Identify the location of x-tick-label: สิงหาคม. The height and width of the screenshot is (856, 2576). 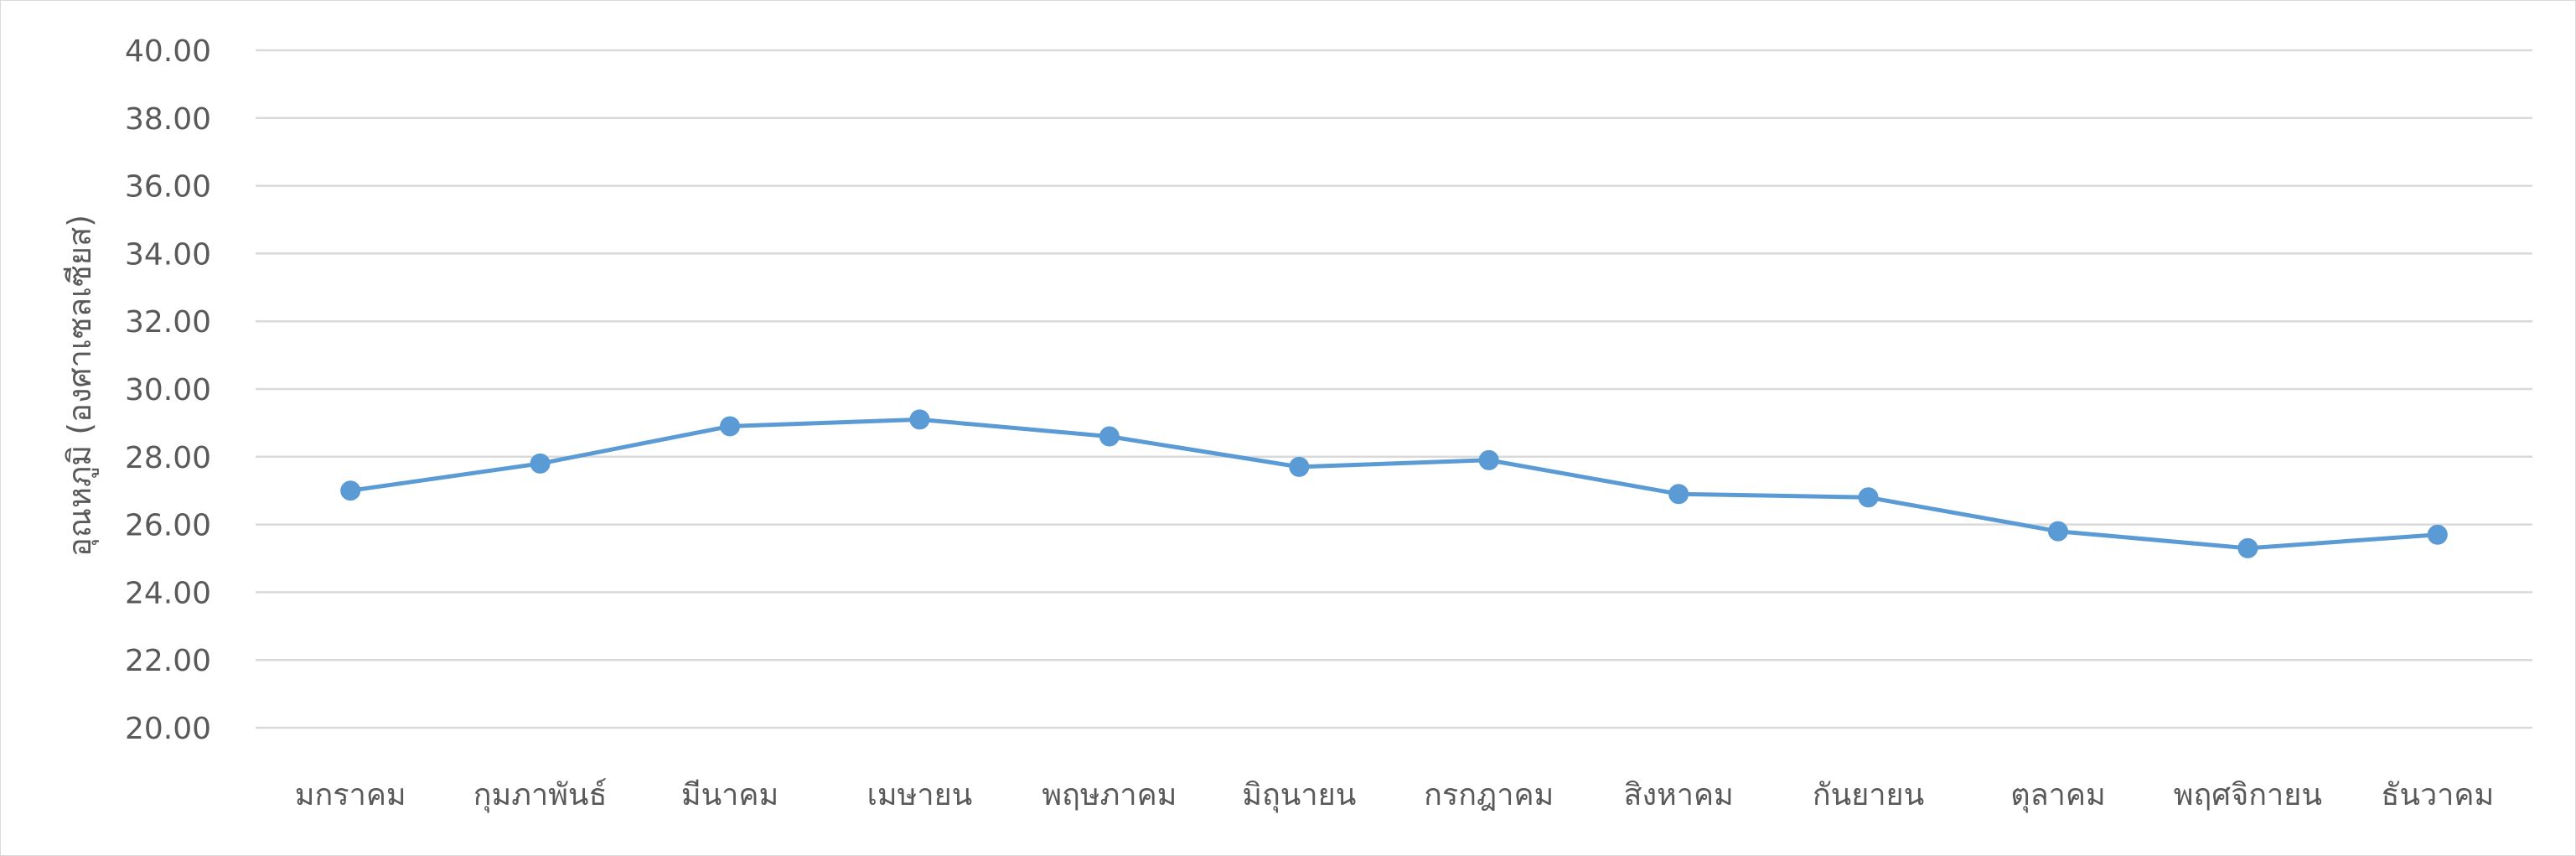
(1678, 795).